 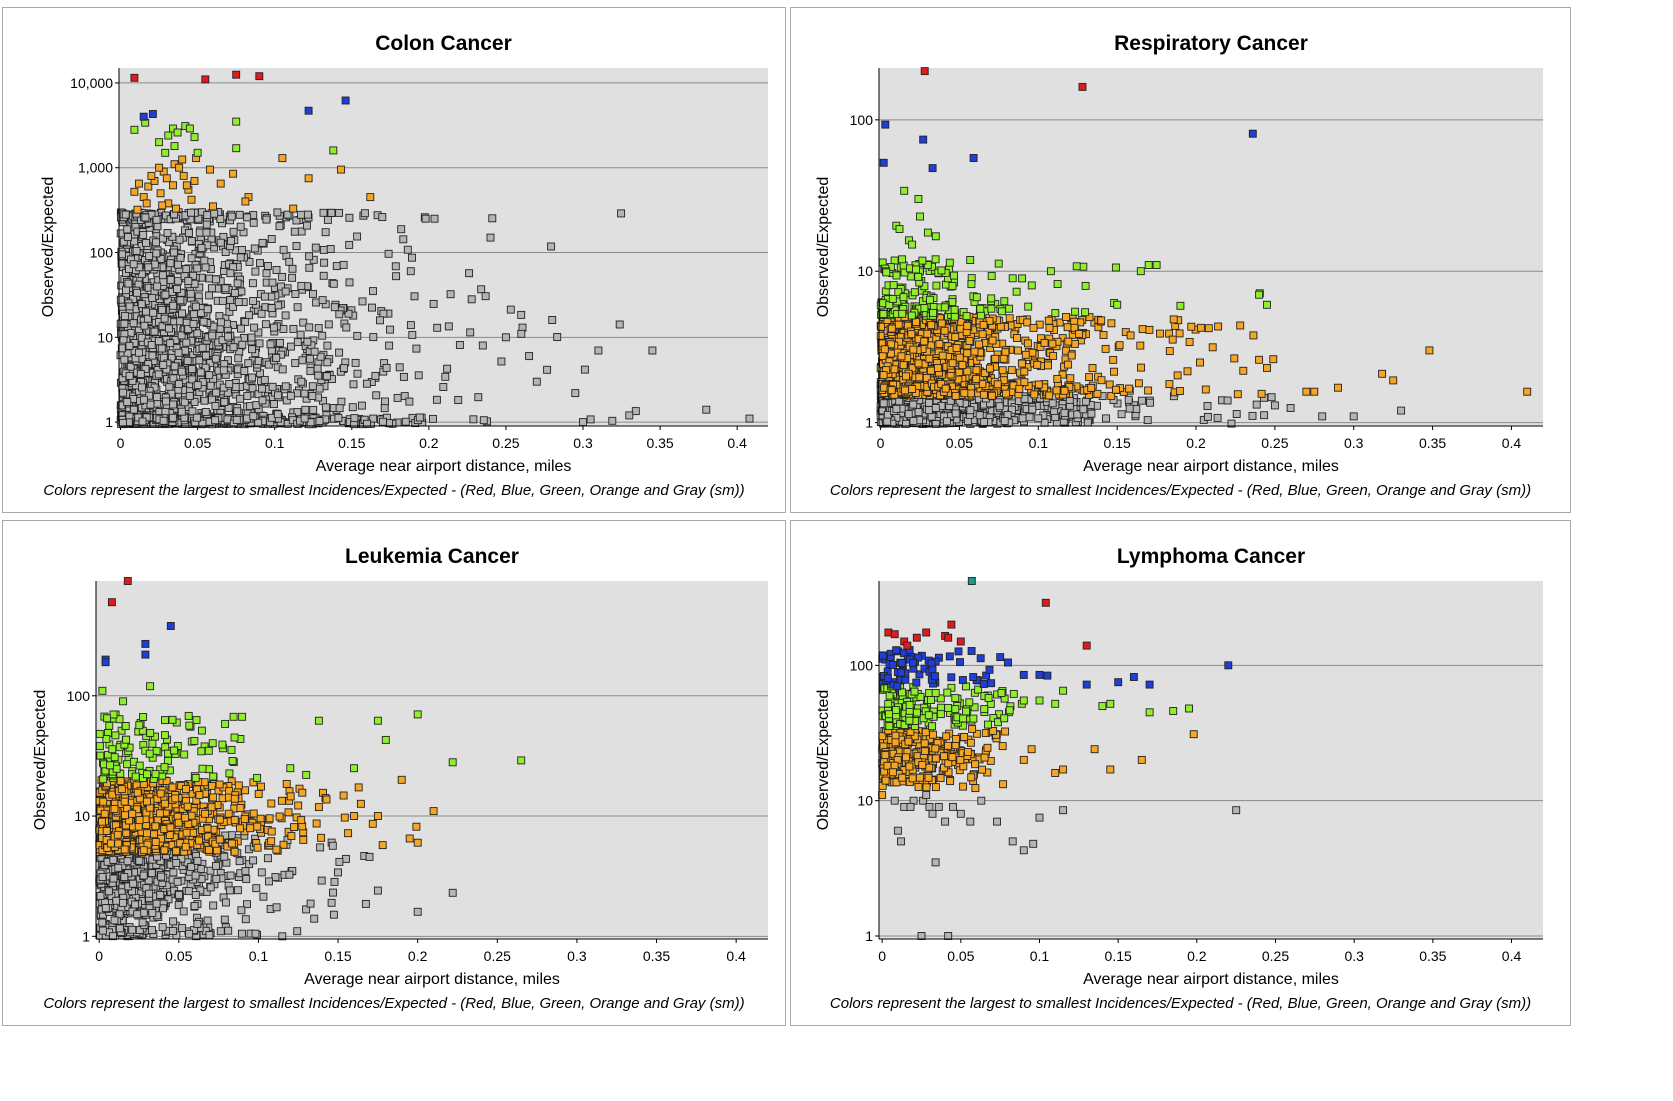 What do you see at coordinates (659, 443) in the screenshot?
I see `x-tick-label: 0.35` at bounding box center [659, 443].